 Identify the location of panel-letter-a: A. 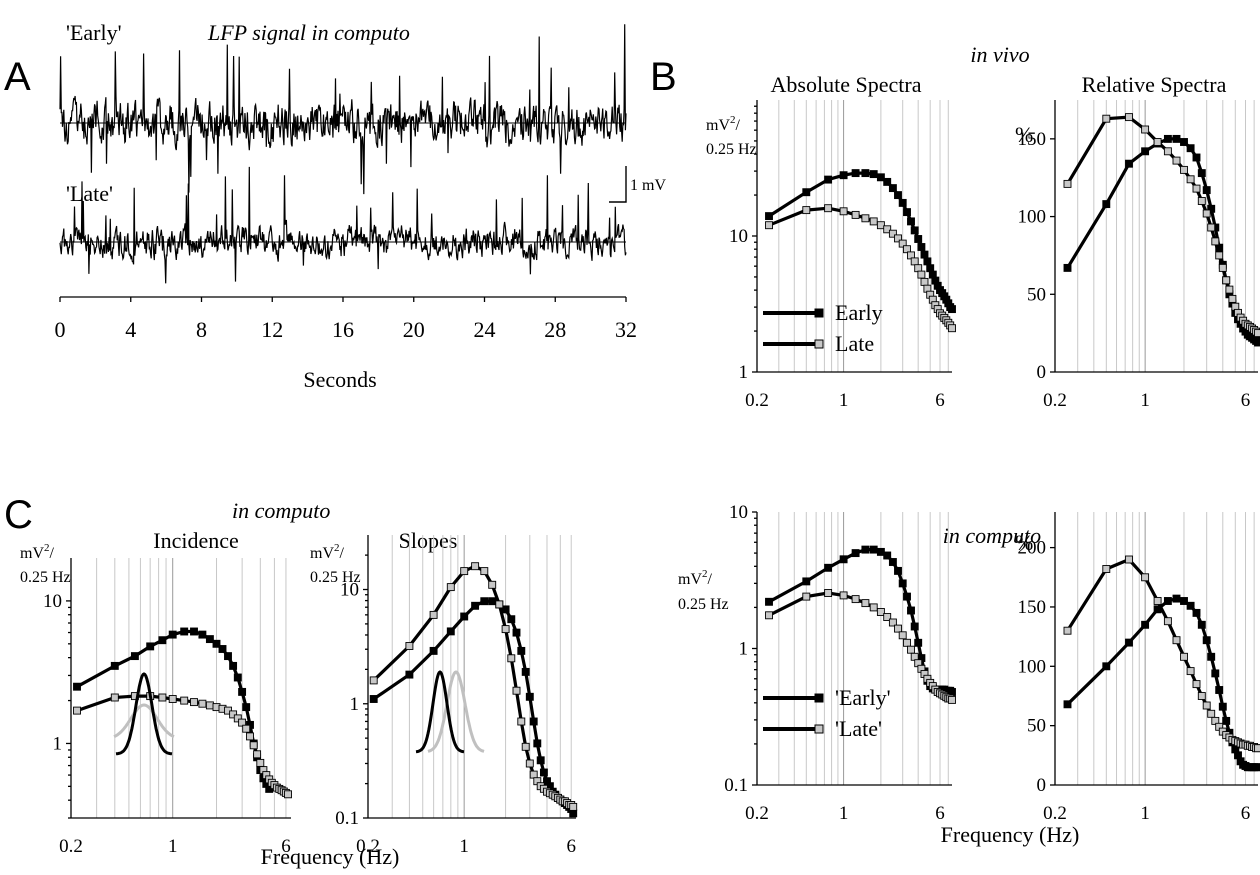
(17, 77).